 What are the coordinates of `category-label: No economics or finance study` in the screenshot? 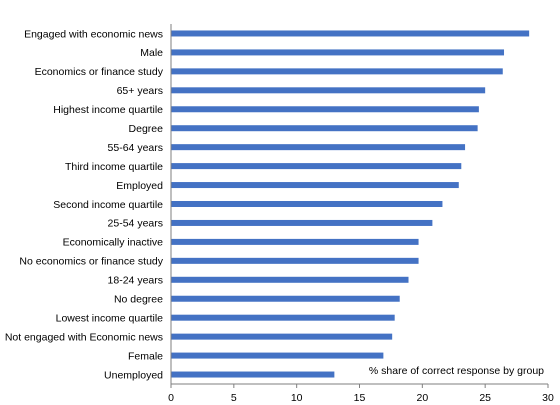 It's located at (91, 262).